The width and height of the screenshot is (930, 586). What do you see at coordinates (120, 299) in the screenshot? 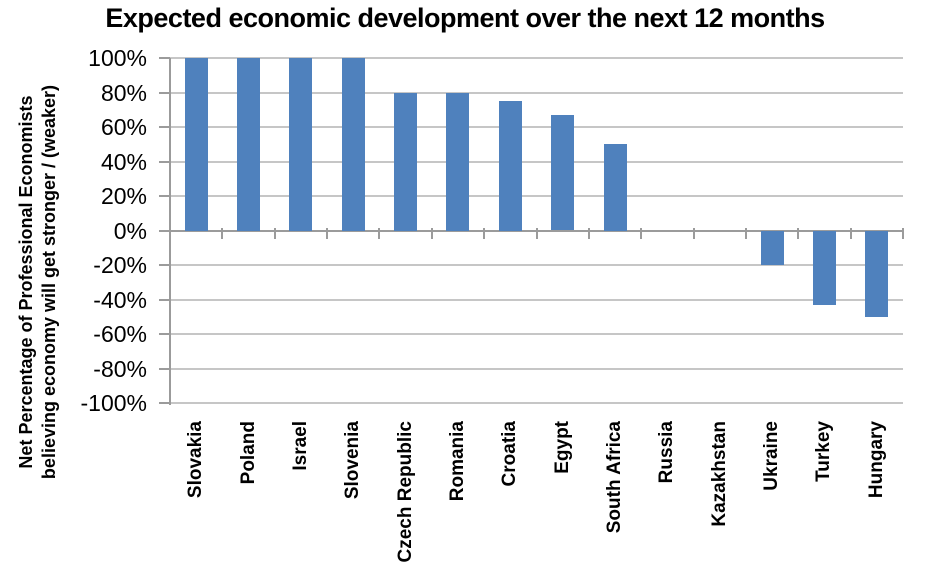
I see `y-tick-label: -40%` at bounding box center [120, 299].